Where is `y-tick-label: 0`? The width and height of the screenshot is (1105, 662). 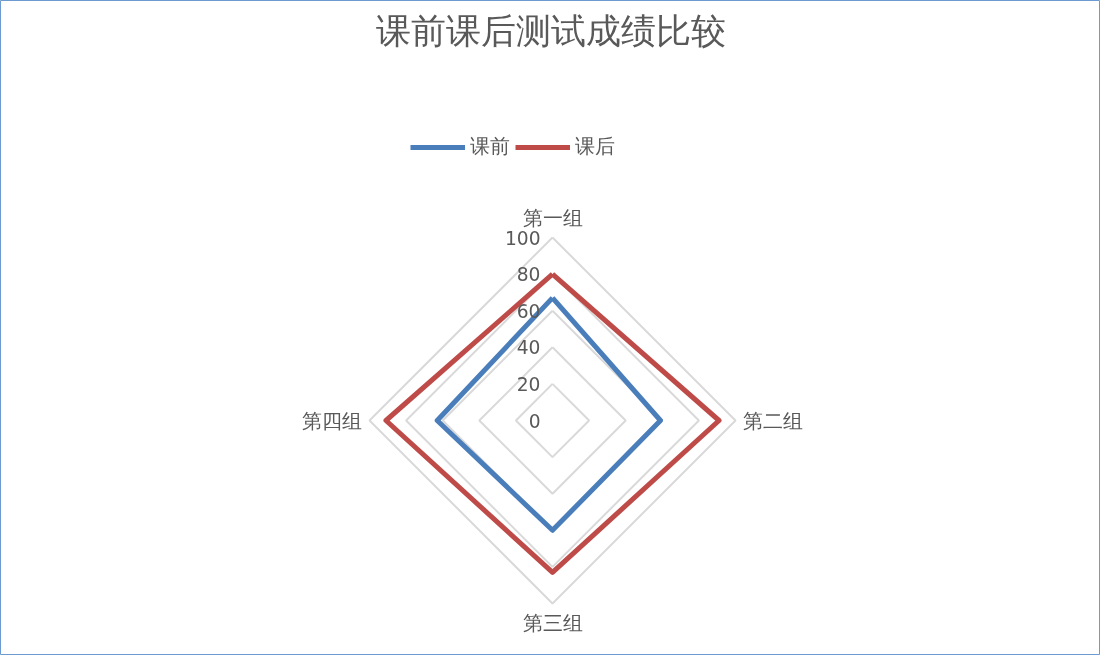
y-tick-label: 0 is located at coordinates (534, 421).